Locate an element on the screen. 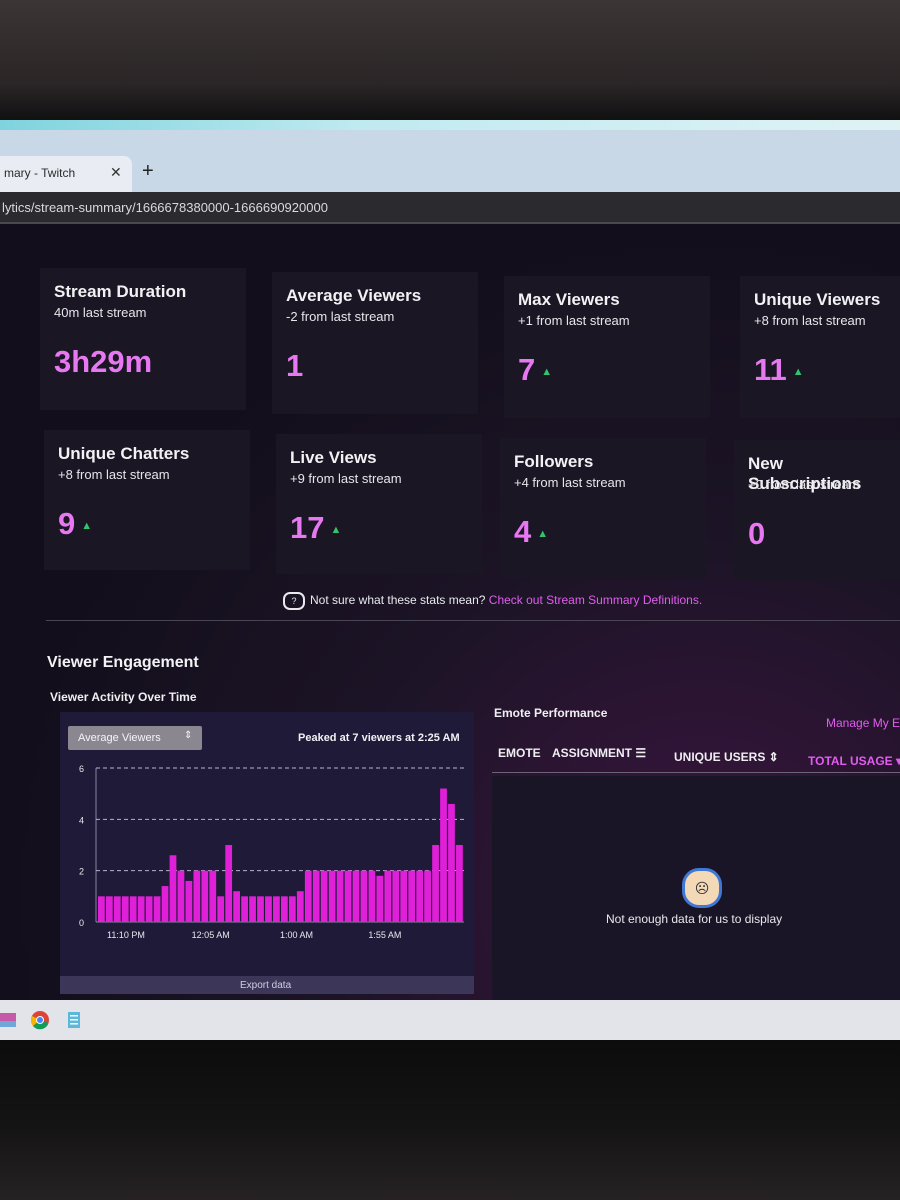 The height and width of the screenshot is (1200, 900). manage-emotes-link: Manage My E is located at coordinates (863, 723).